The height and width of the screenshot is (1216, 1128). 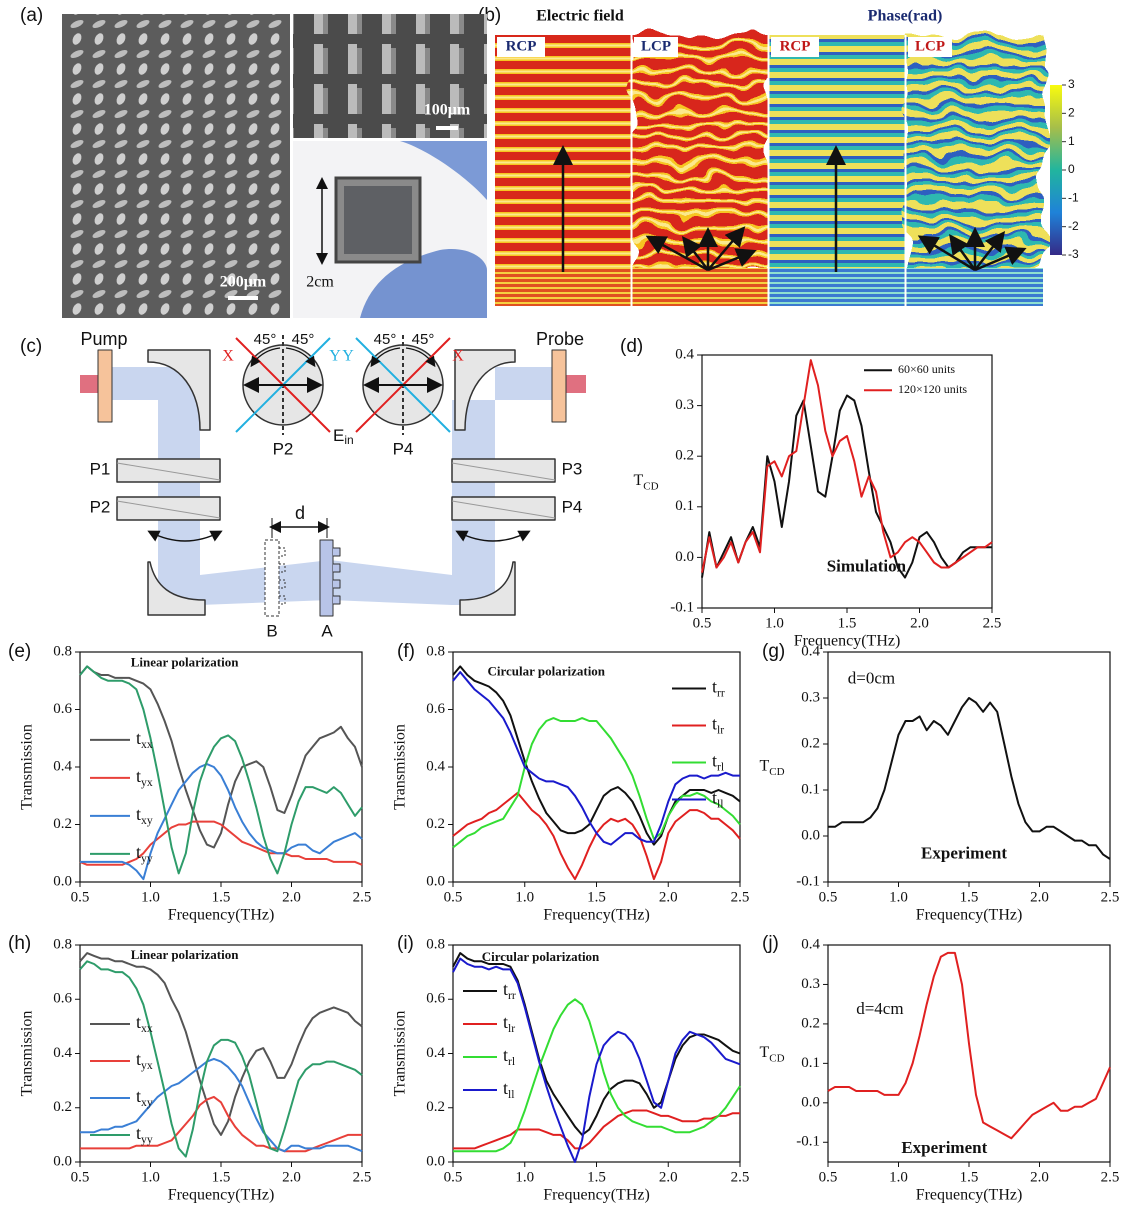 What do you see at coordinates (867, 565) in the screenshot?
I see `annotation: Simulation` at bounding box center [867, 565].